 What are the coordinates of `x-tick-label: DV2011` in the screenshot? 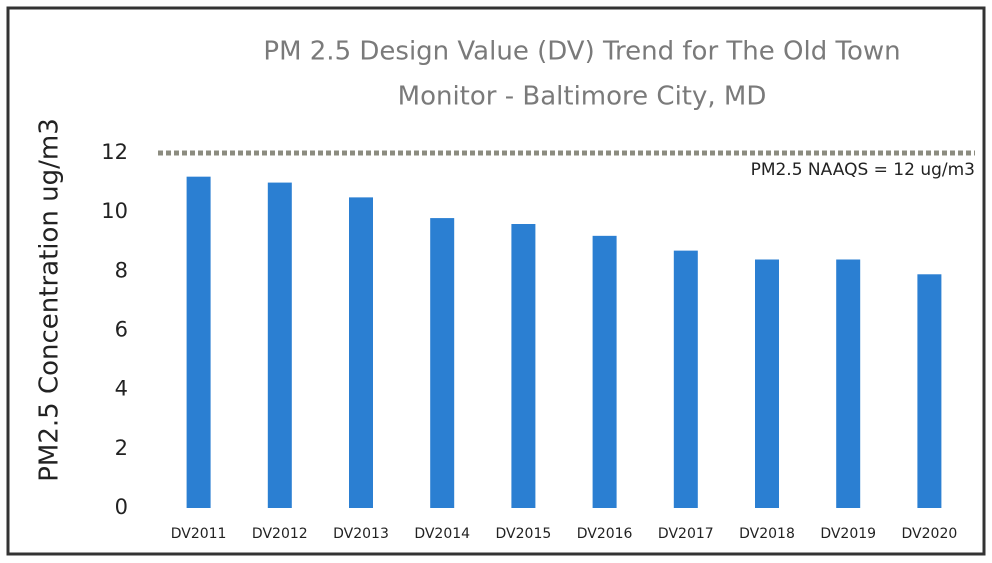 It's located at (199, 534).